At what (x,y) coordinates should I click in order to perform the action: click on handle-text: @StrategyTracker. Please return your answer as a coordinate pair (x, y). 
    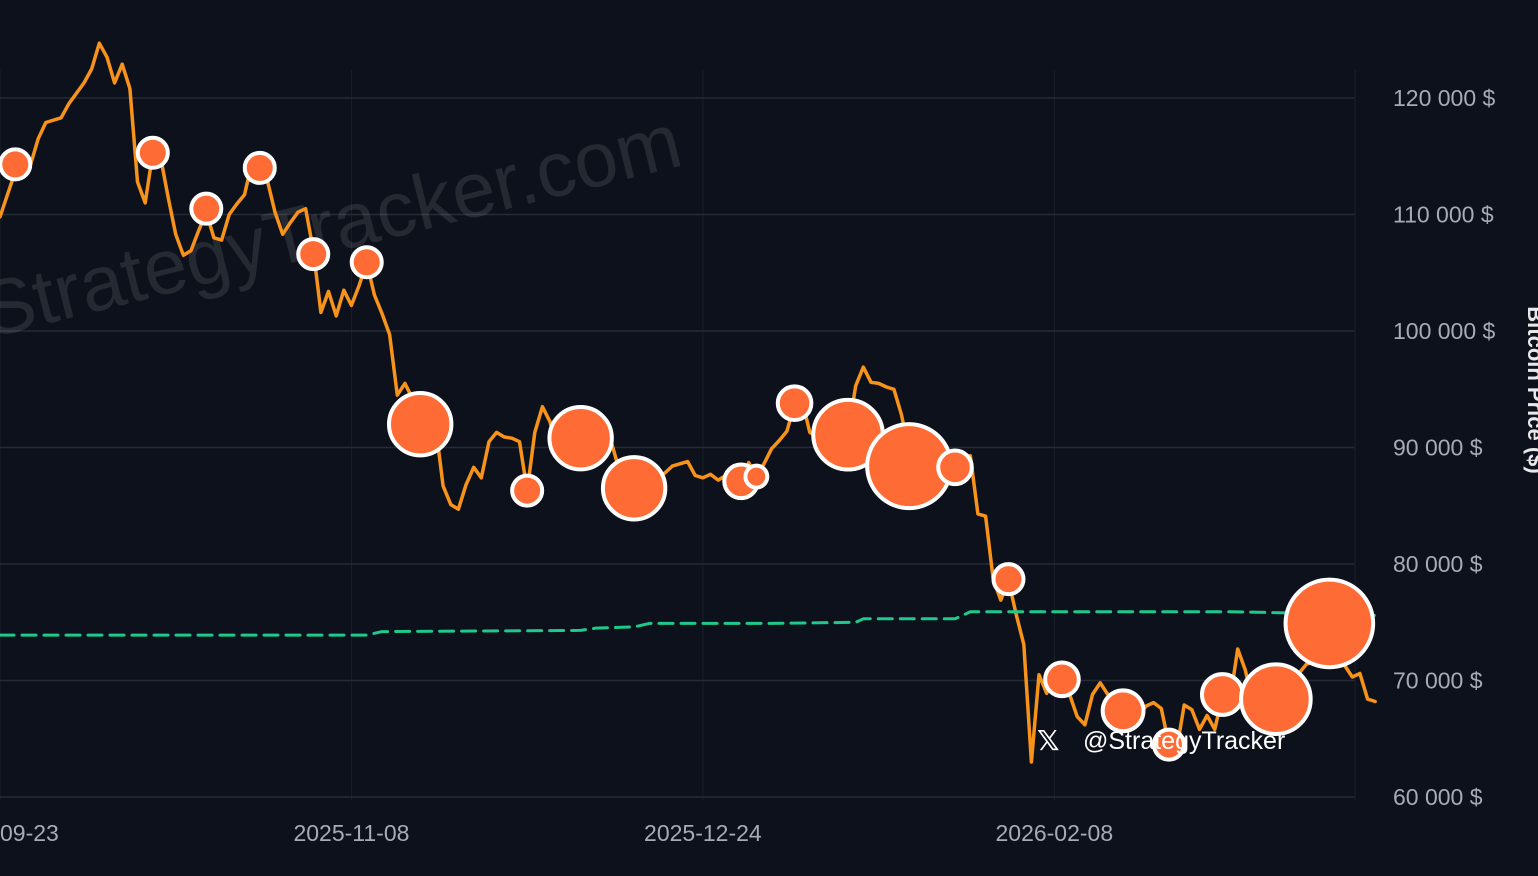
    Looking at the image, I should click on (1184, 741).